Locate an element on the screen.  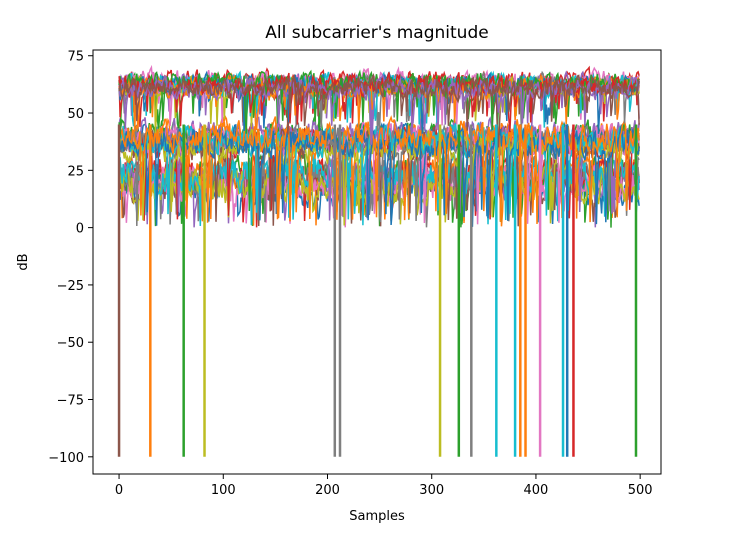
x-tick-label: 500 is located at coordinates (640, 490).